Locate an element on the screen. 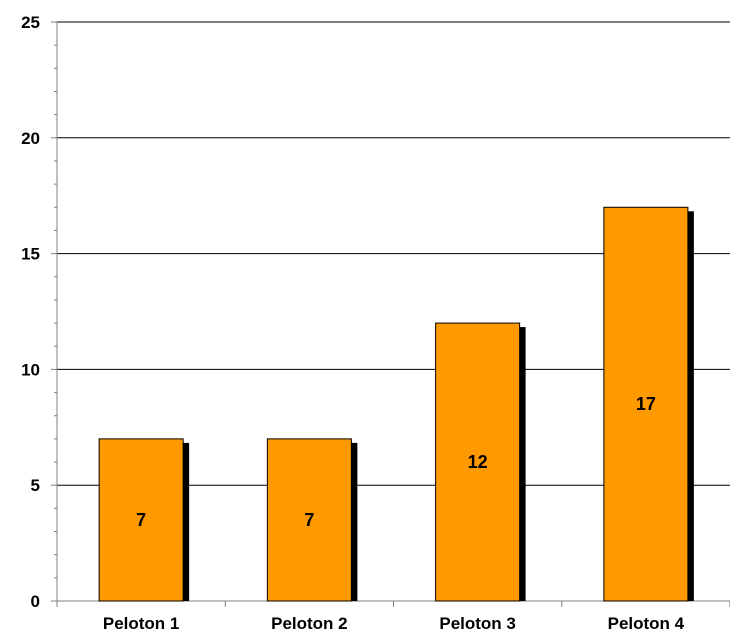 The image size is (730, 637). data-label: 17 is located at coordinates (646, 404).